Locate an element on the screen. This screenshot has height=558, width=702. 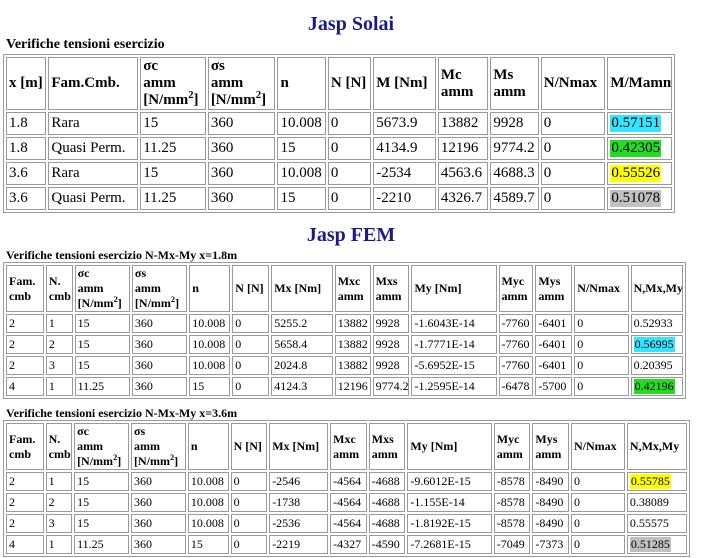
solai-cell: -2210 is located at coordinates (404, 198).